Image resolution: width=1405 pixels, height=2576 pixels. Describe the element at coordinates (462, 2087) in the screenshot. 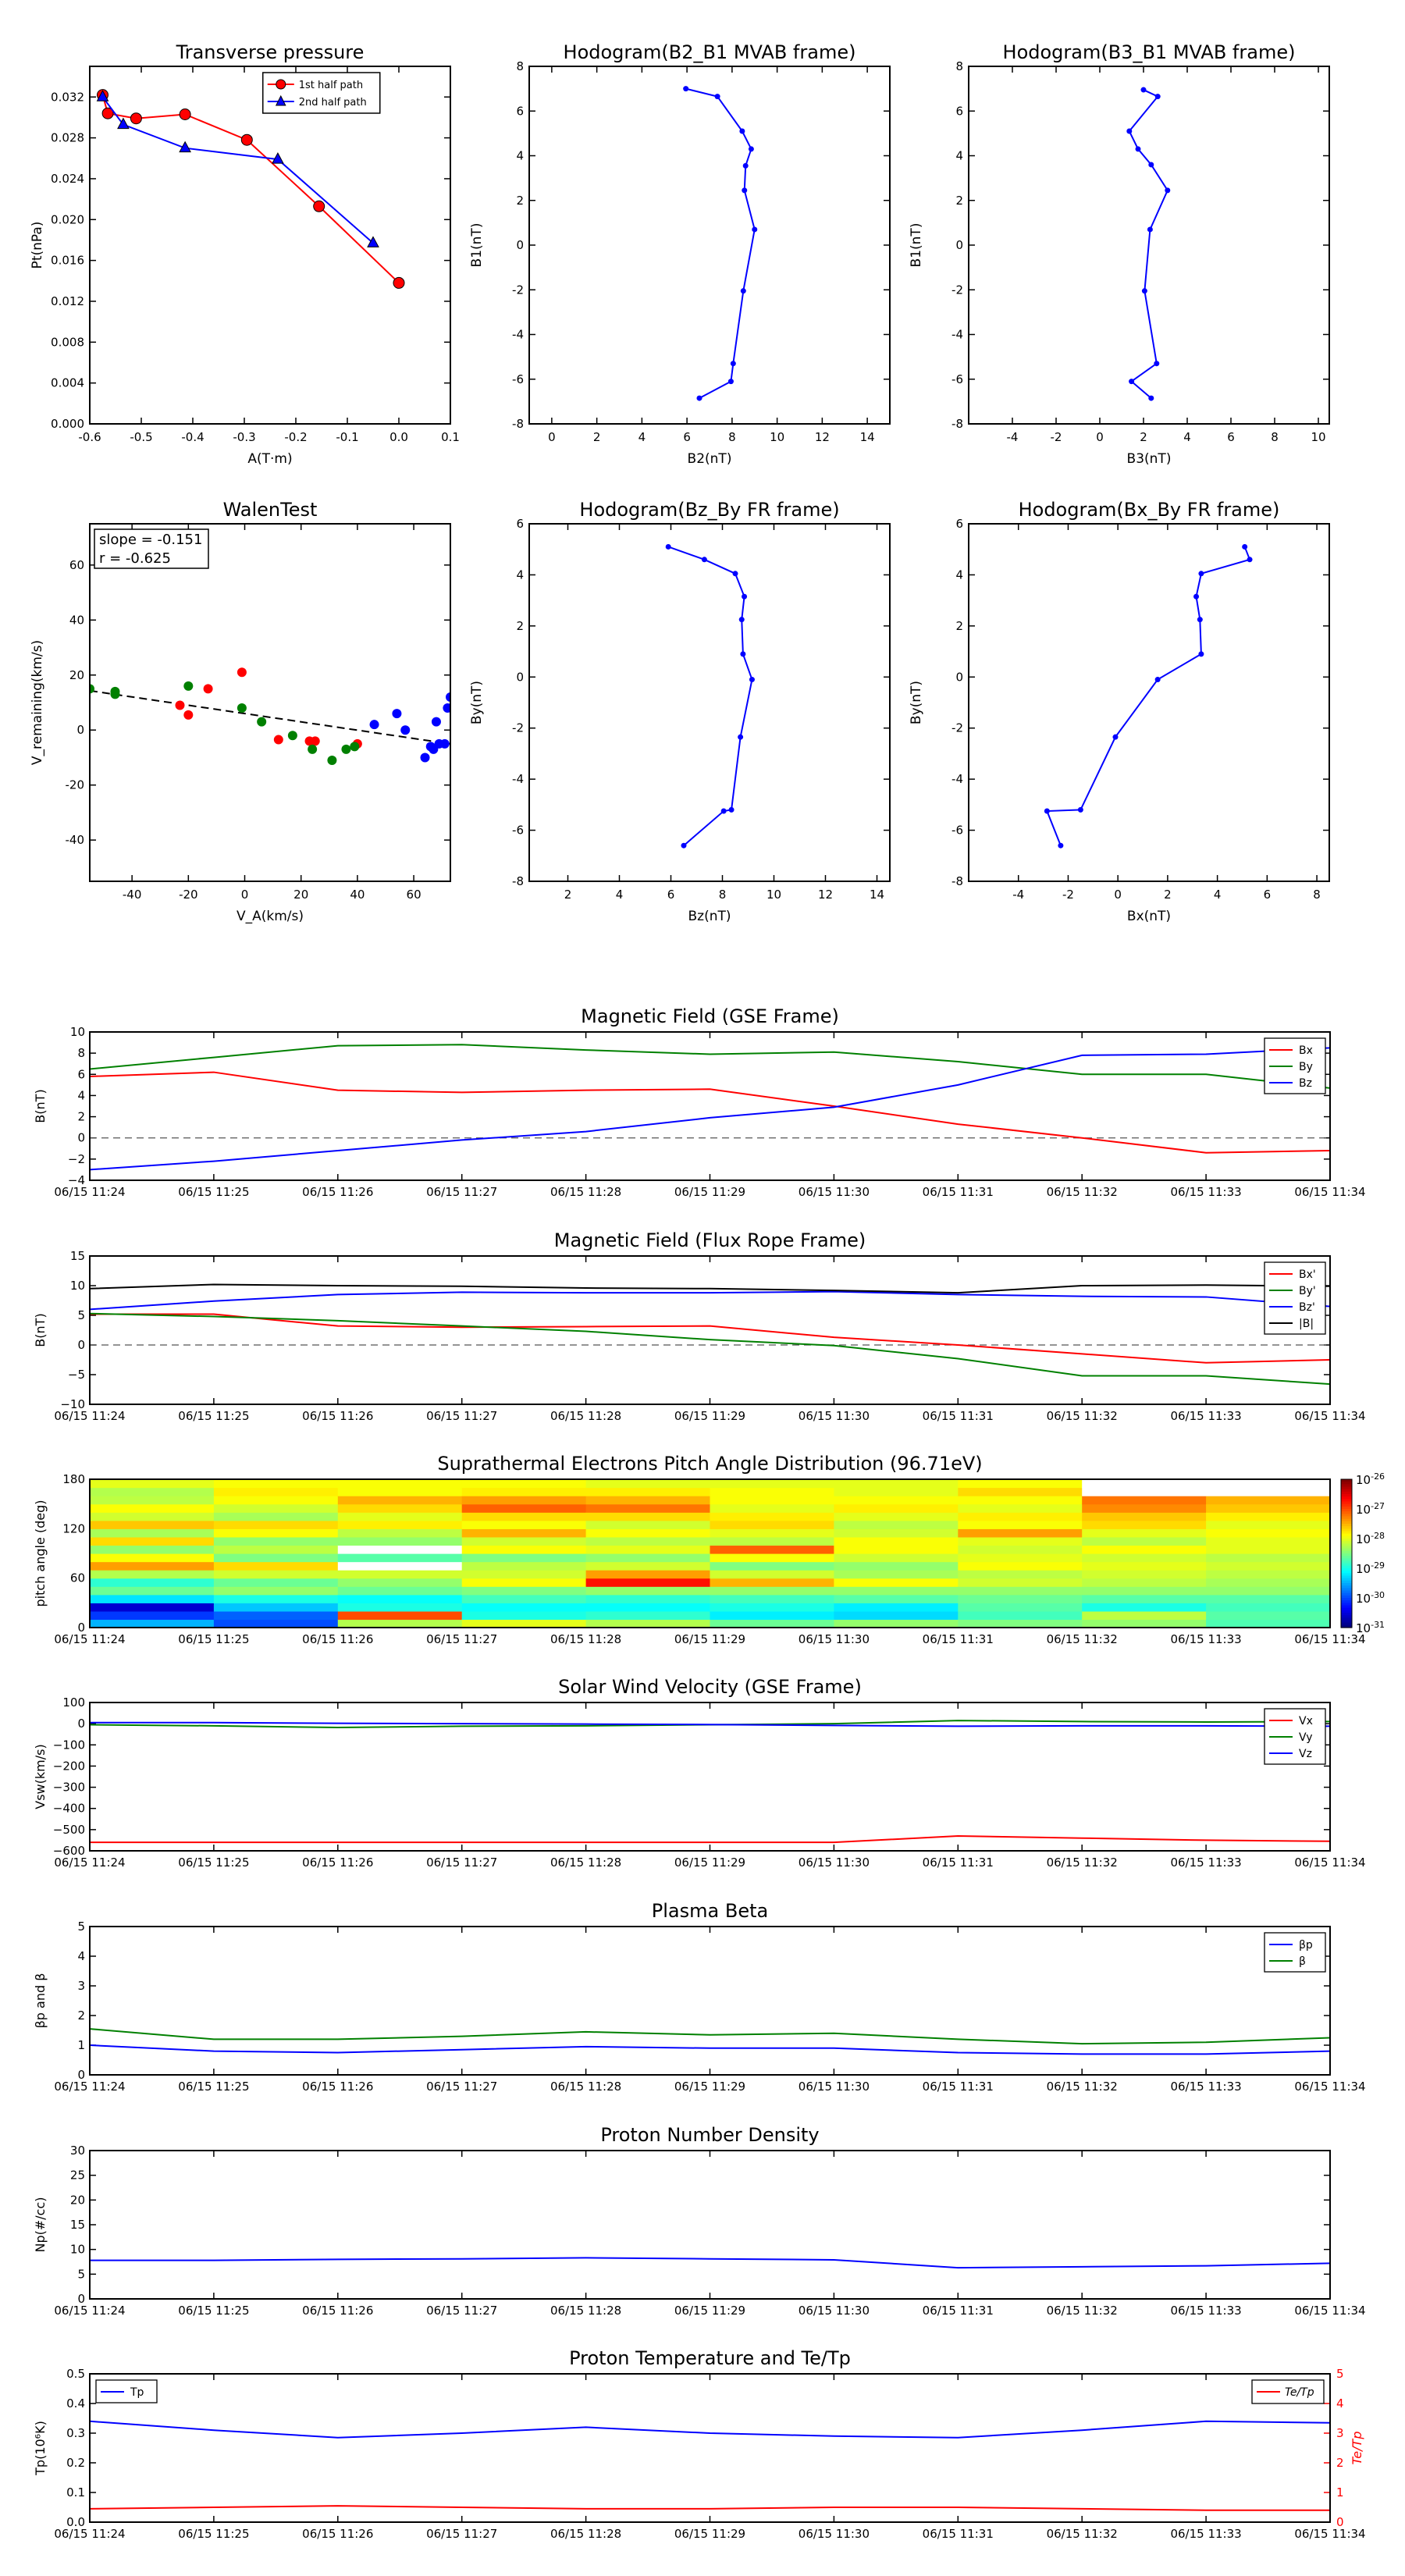

I see `x-tick-label: 06/15 11:27` at that location.